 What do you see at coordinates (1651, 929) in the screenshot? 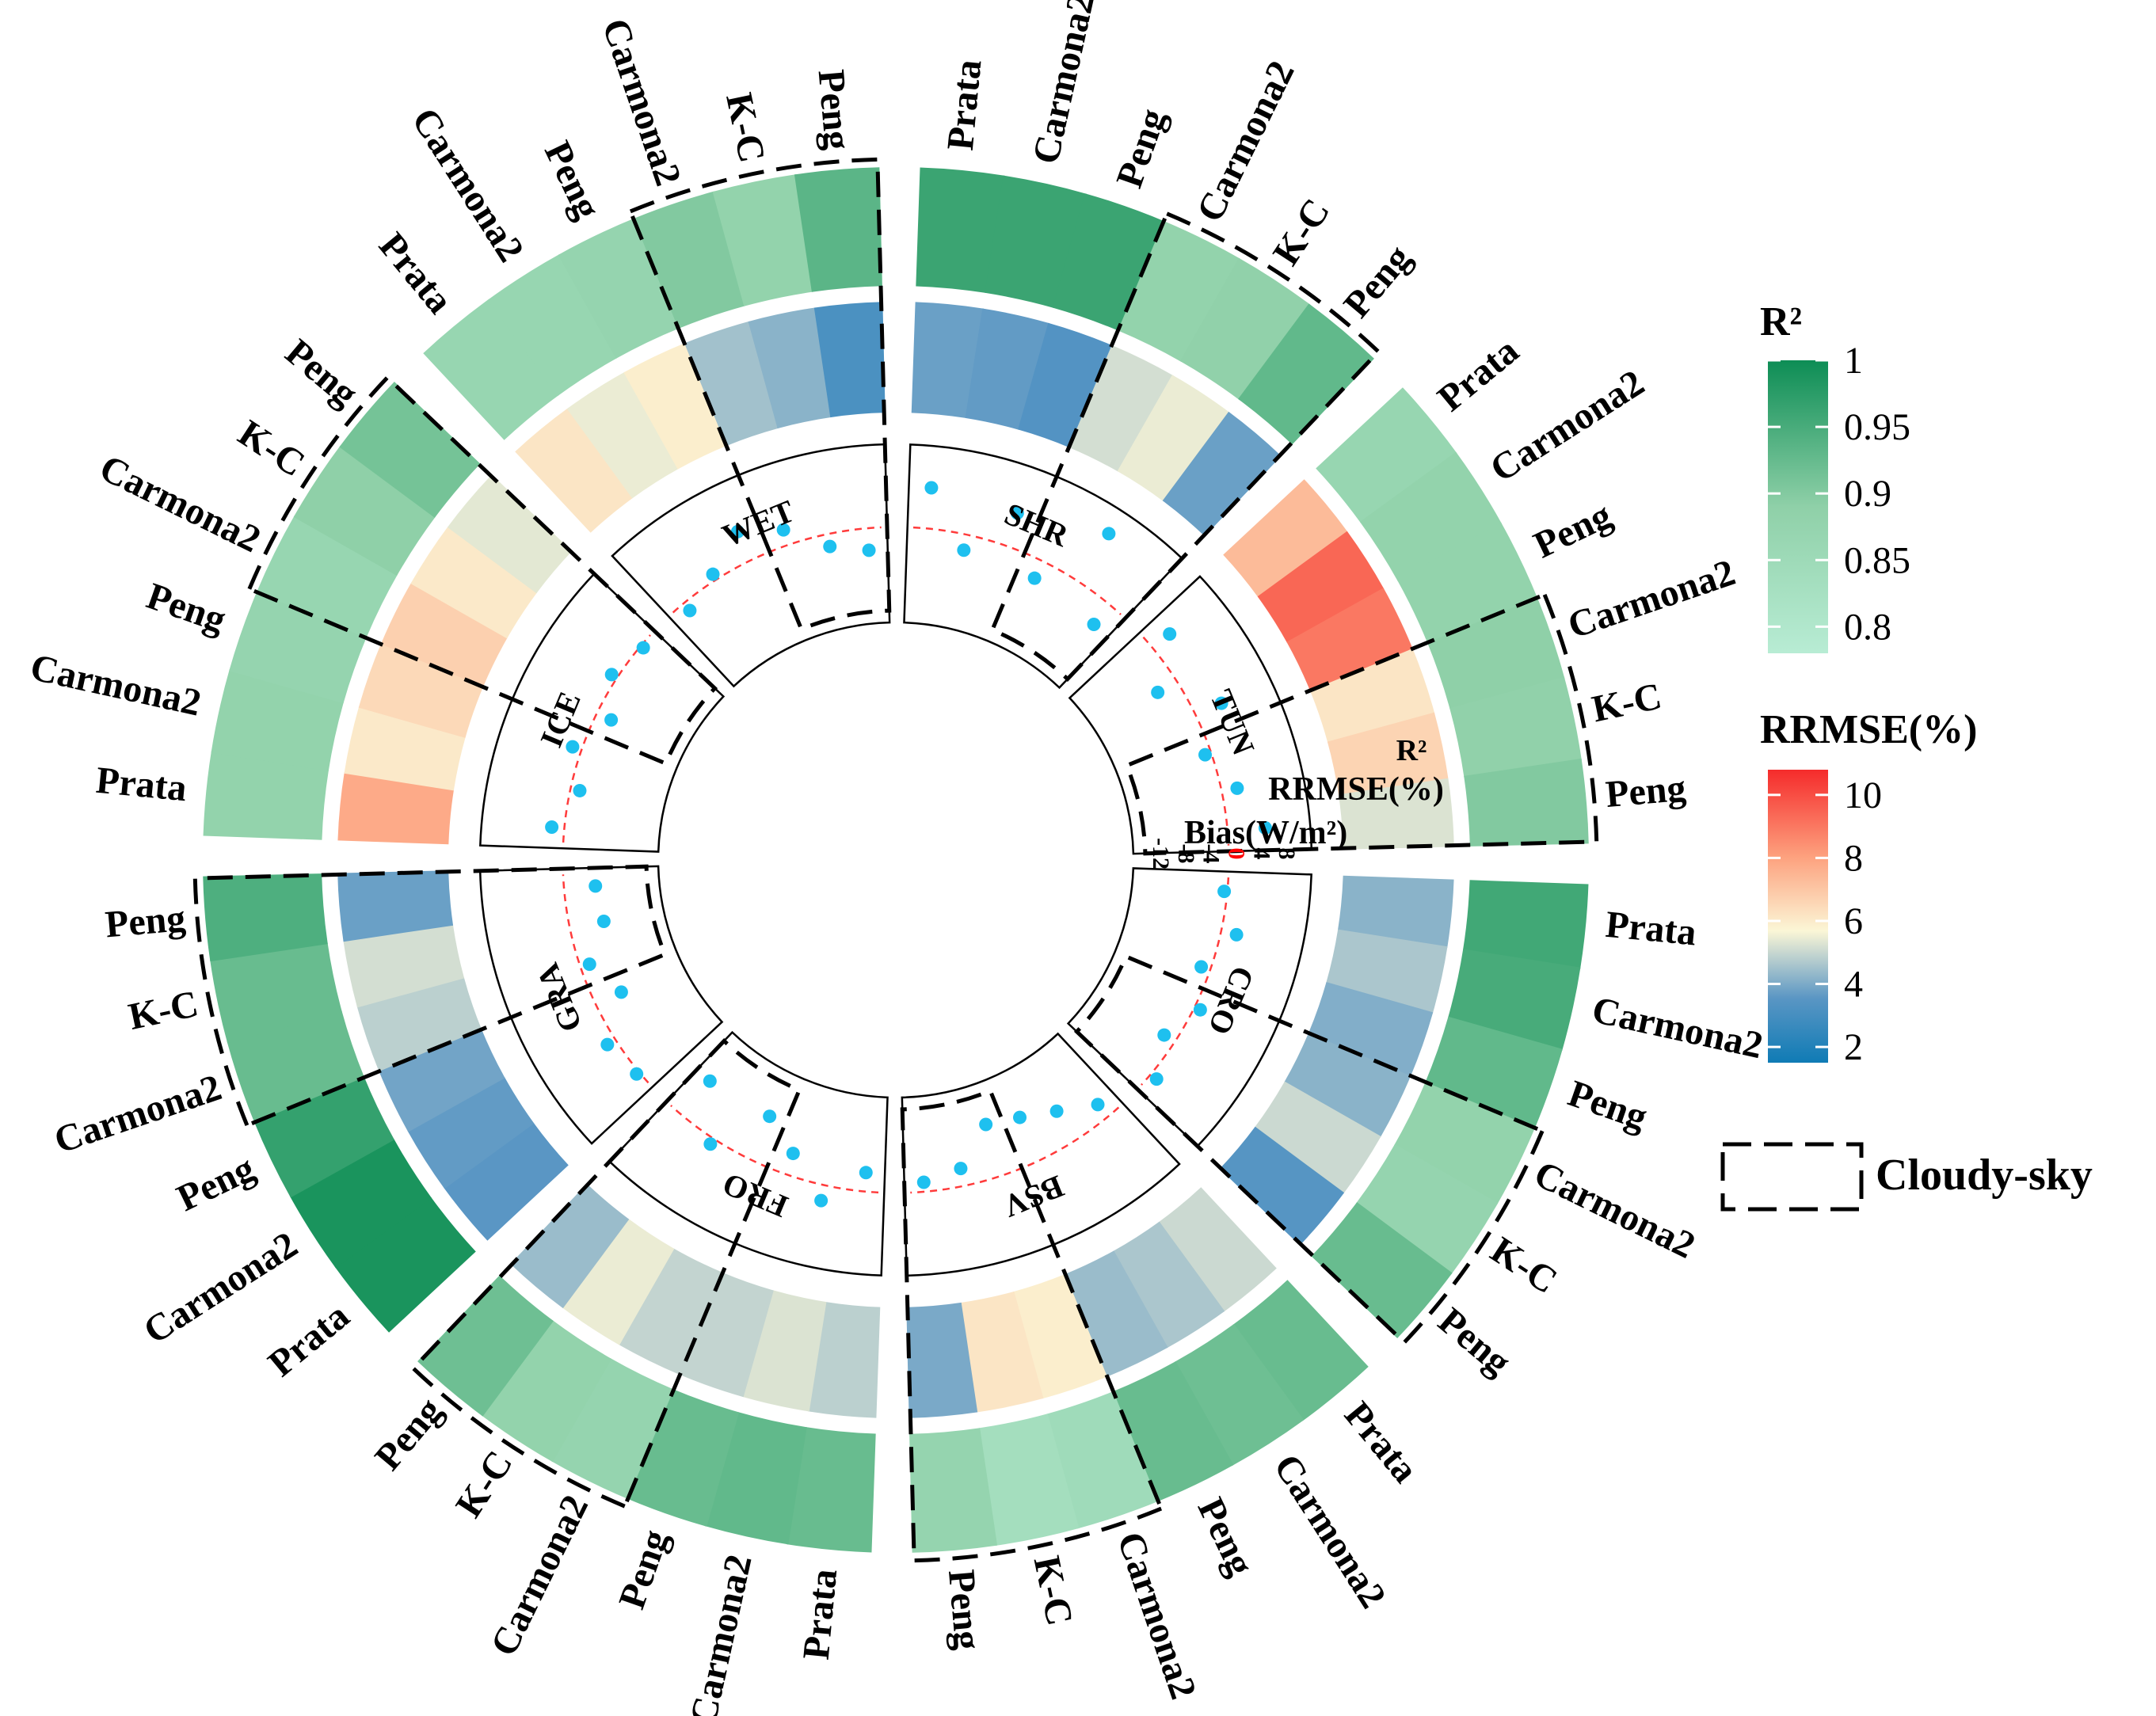
I see `cro-algorithm-label: Prata` at bounding box center [1651, 929].